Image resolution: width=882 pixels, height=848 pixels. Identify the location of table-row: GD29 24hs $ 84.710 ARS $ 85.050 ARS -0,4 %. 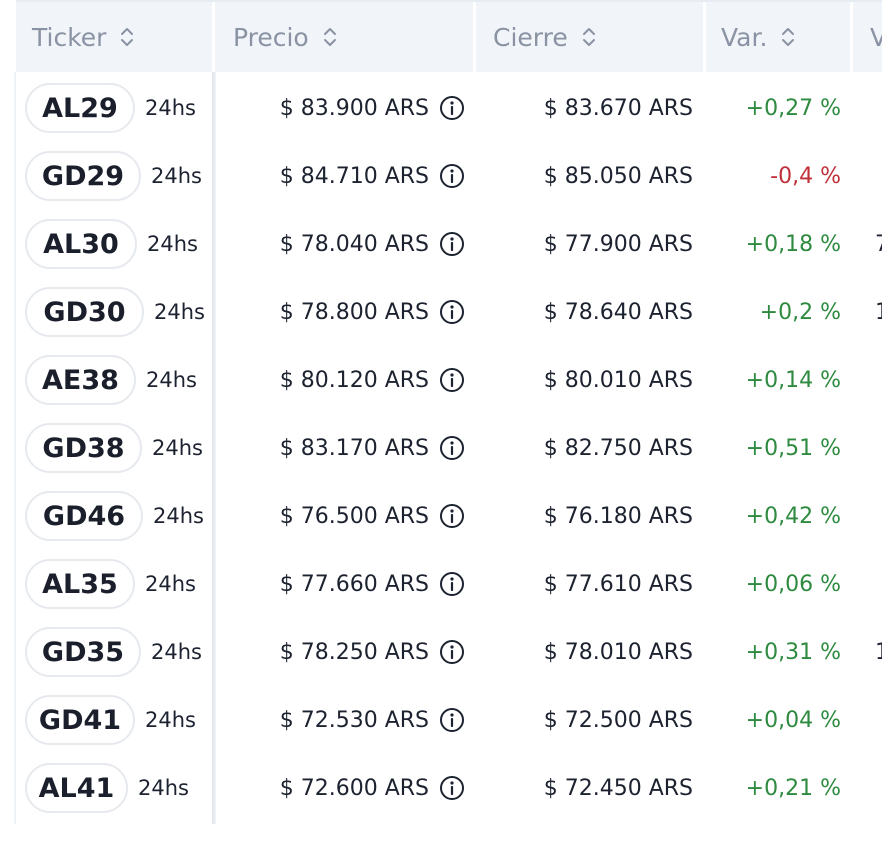
(449, 176).